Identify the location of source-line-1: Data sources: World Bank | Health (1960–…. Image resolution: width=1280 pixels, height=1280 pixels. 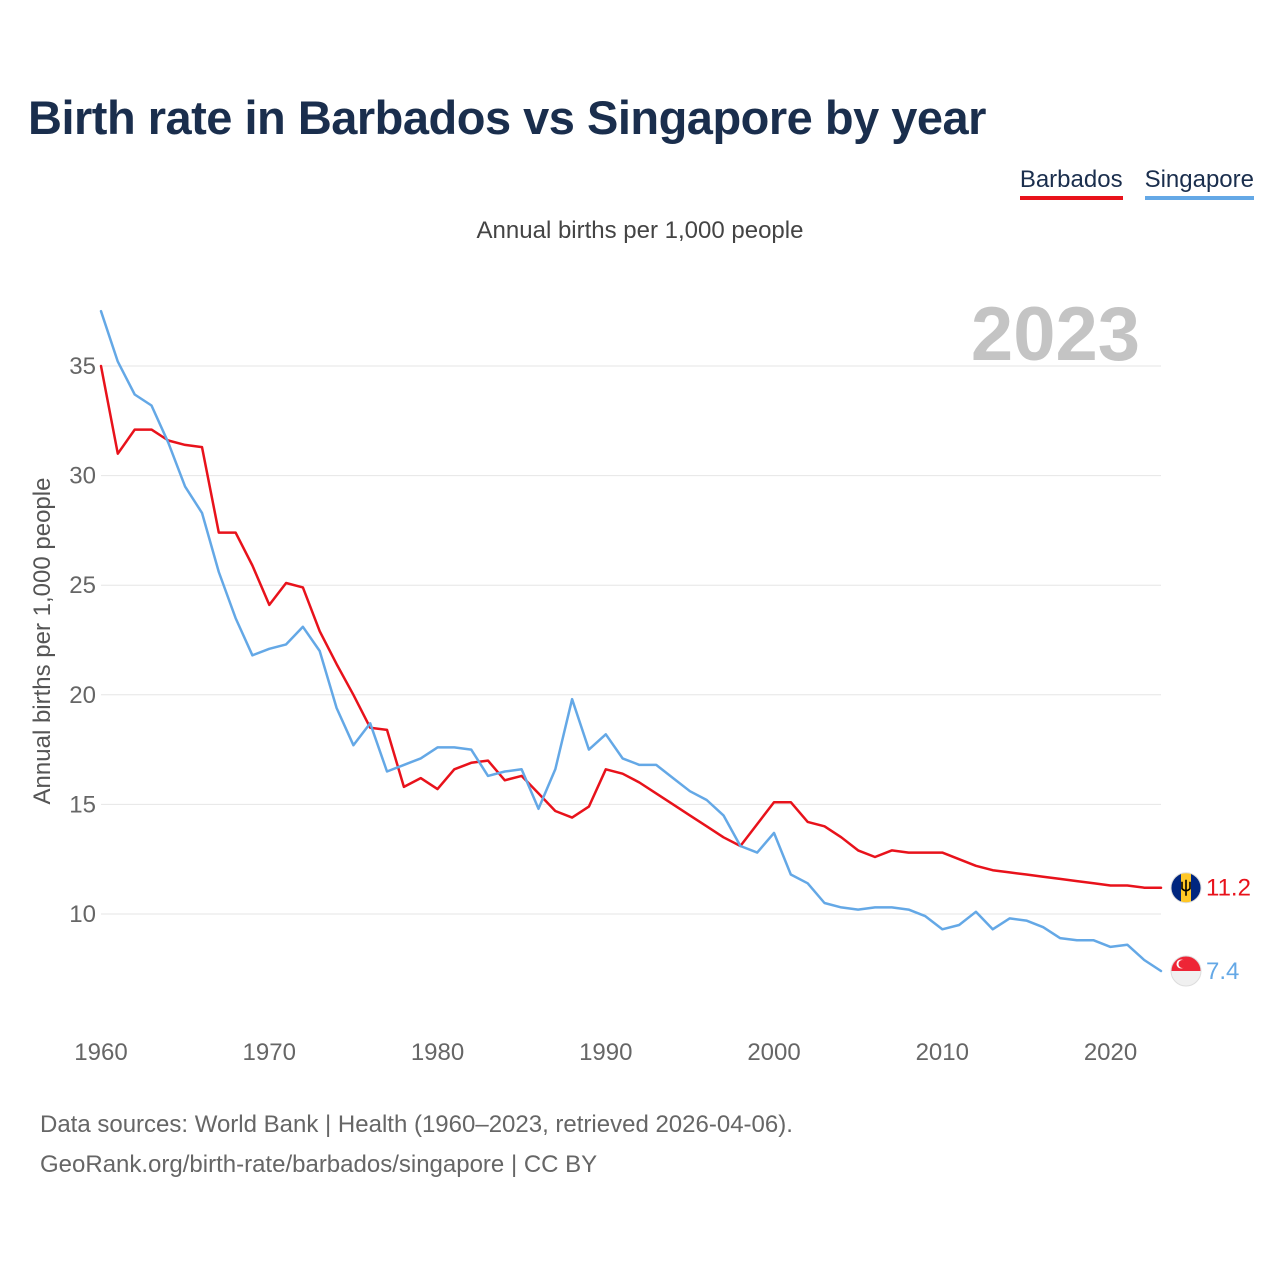
(416, 1124).